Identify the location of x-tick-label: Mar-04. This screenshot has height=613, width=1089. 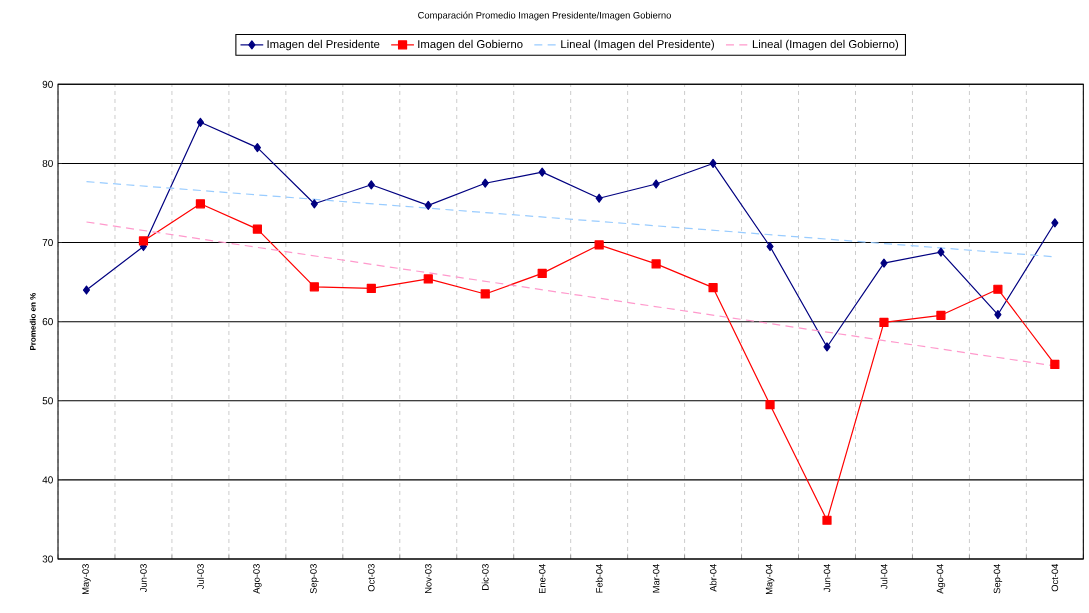
(656, 578).